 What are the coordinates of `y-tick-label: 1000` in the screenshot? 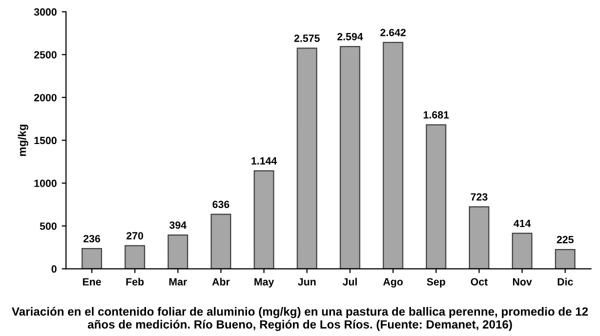 It's located at (45, 183).